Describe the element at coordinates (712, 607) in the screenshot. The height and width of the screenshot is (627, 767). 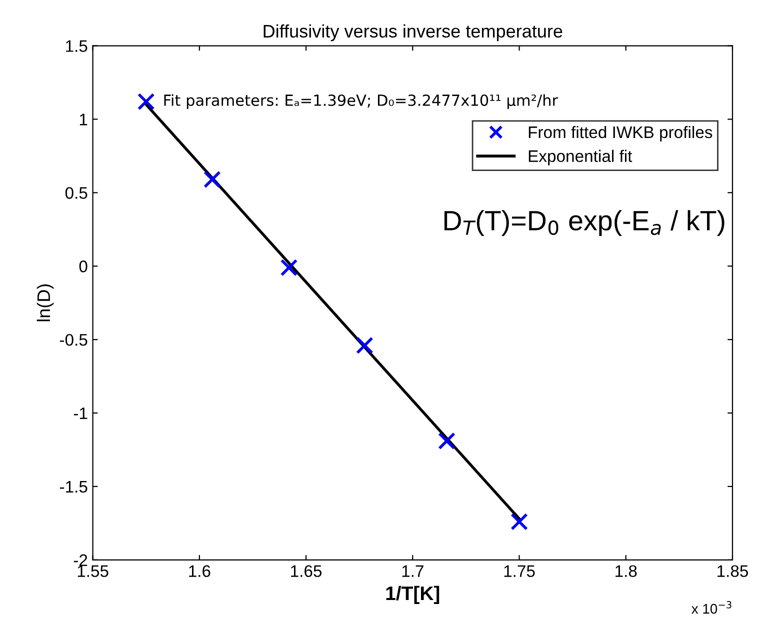
I see `text: x 10$^{−3}$` at that location.